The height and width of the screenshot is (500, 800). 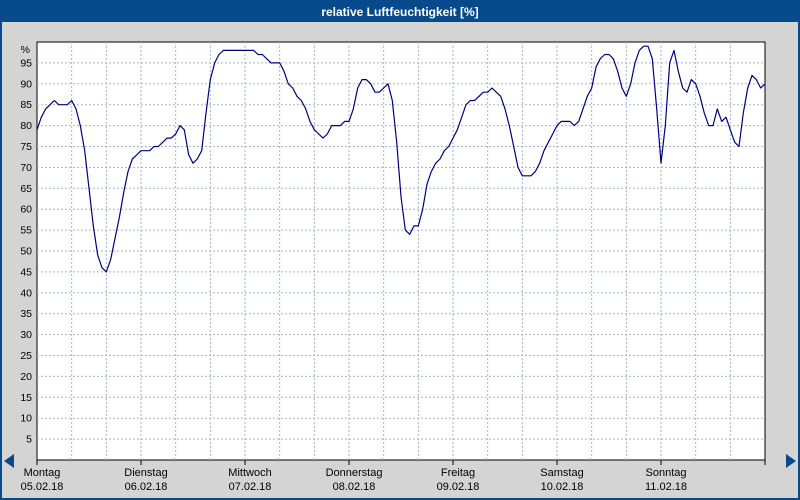 What do you see at coordinates (249, 473) in the screenshot?
I see `x-axis-day-name: Mittwoch` at bounding box center [249, 473].